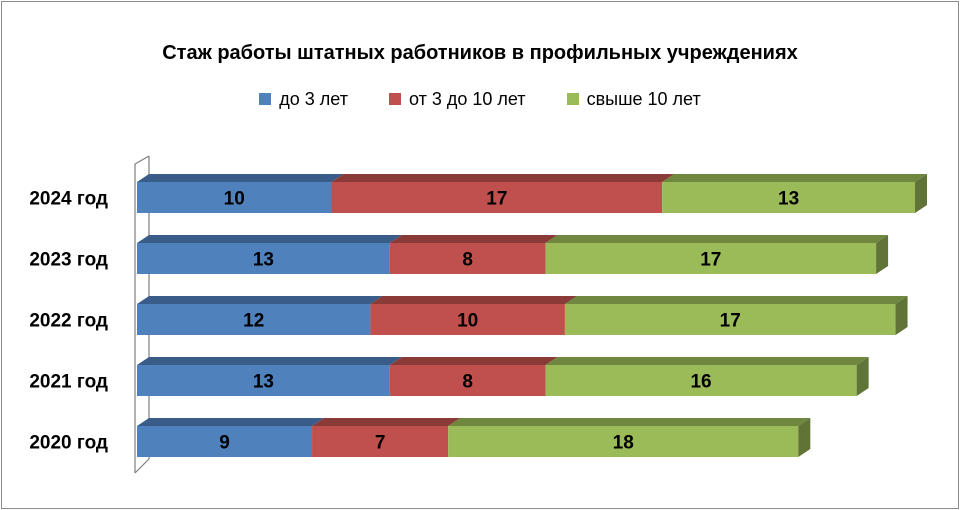 This screenshot has height=510, width=960. What do you see at coordinates (313, 98) in the screenshot?
I see `legend-label-series-0: до 3 лет` at bounding box center [313, 98].